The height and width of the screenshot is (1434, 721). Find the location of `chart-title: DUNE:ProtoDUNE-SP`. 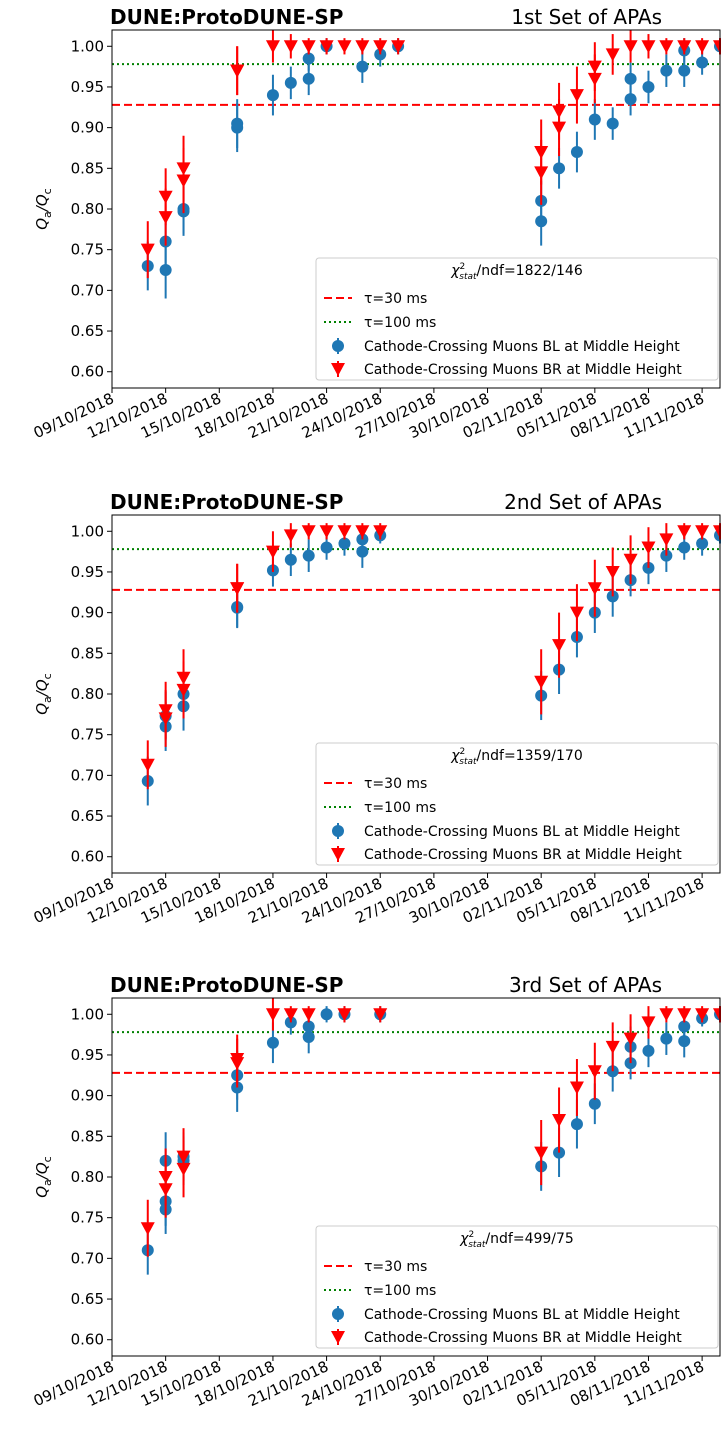

chart-title: DUNE:ProtoDUNE-SP is located at coordinates (226, 985).